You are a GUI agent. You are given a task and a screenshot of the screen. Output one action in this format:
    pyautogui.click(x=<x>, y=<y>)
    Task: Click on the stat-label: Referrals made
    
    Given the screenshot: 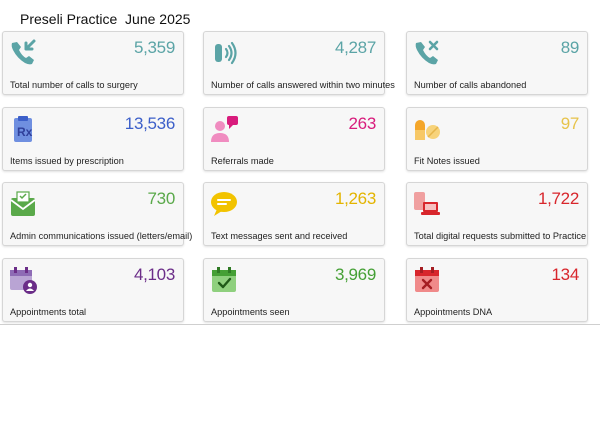 What is the action you would take?
    pyautogui.click(x=242, y=161)
    